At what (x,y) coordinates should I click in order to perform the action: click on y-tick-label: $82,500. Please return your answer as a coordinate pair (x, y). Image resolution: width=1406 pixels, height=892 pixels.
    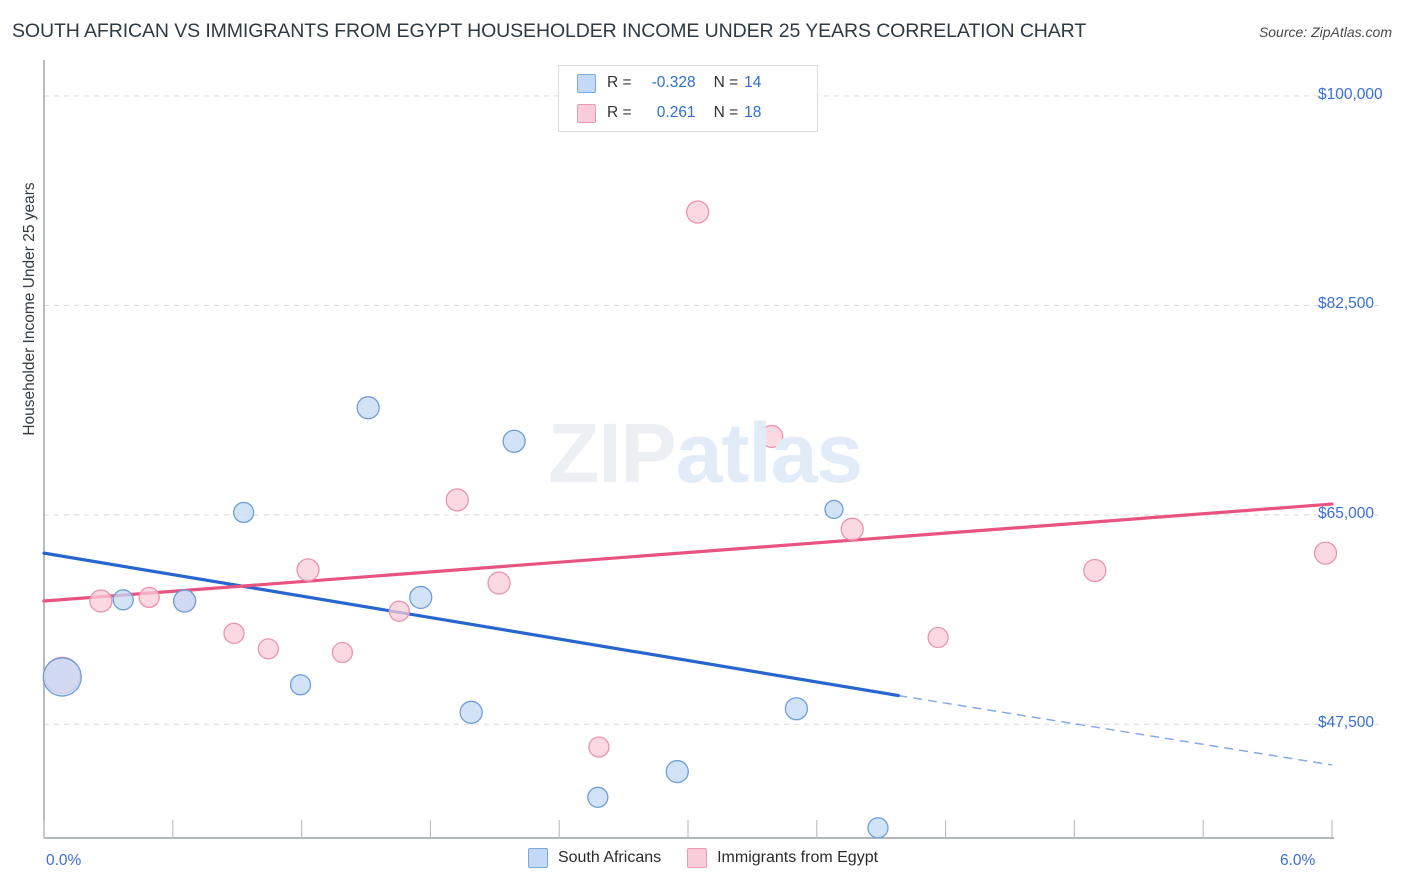
    Looking at the image, I should click on (1346, 304).